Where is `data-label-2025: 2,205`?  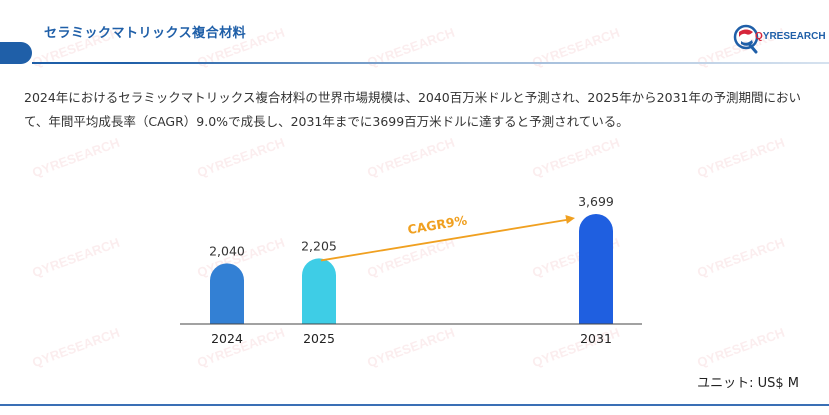 data-label-2025: 2,205 is located at coordinates (319, 245).